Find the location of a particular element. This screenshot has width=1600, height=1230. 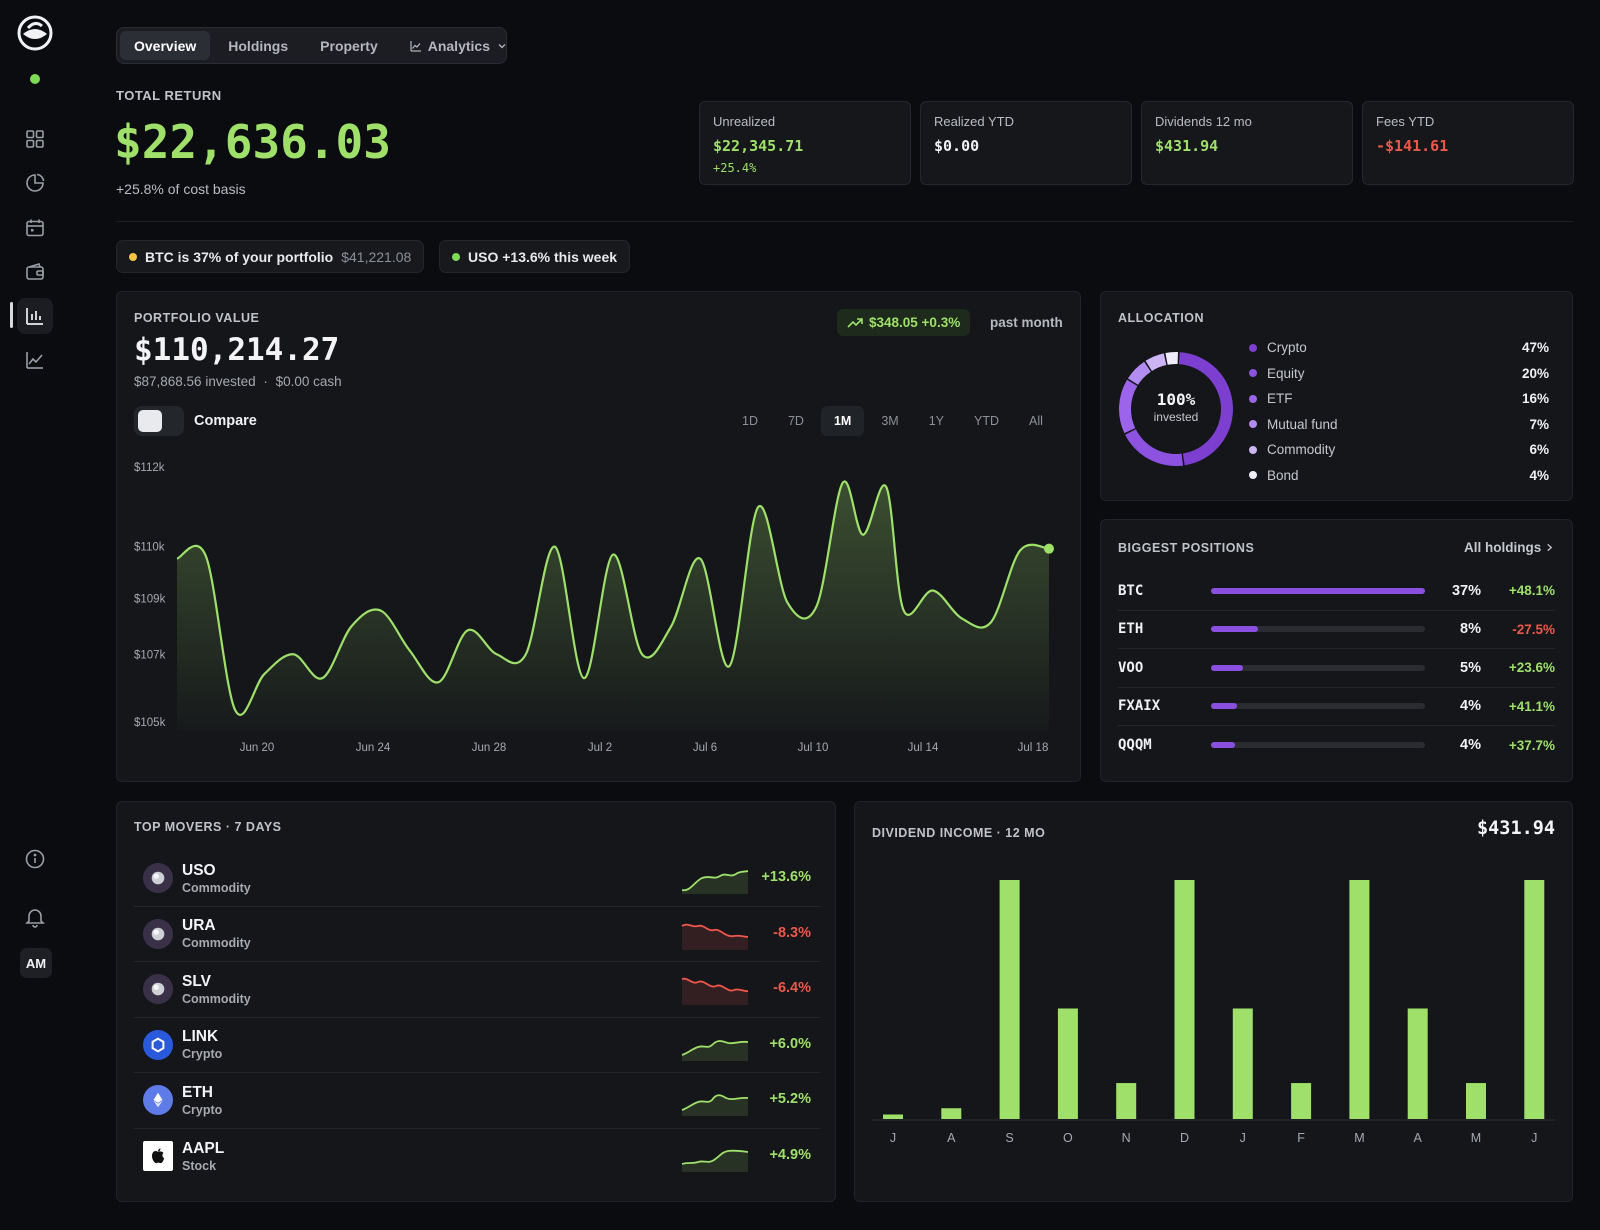

allocation-item: Mutual fund 7% is located at coordinates (1399, 425).